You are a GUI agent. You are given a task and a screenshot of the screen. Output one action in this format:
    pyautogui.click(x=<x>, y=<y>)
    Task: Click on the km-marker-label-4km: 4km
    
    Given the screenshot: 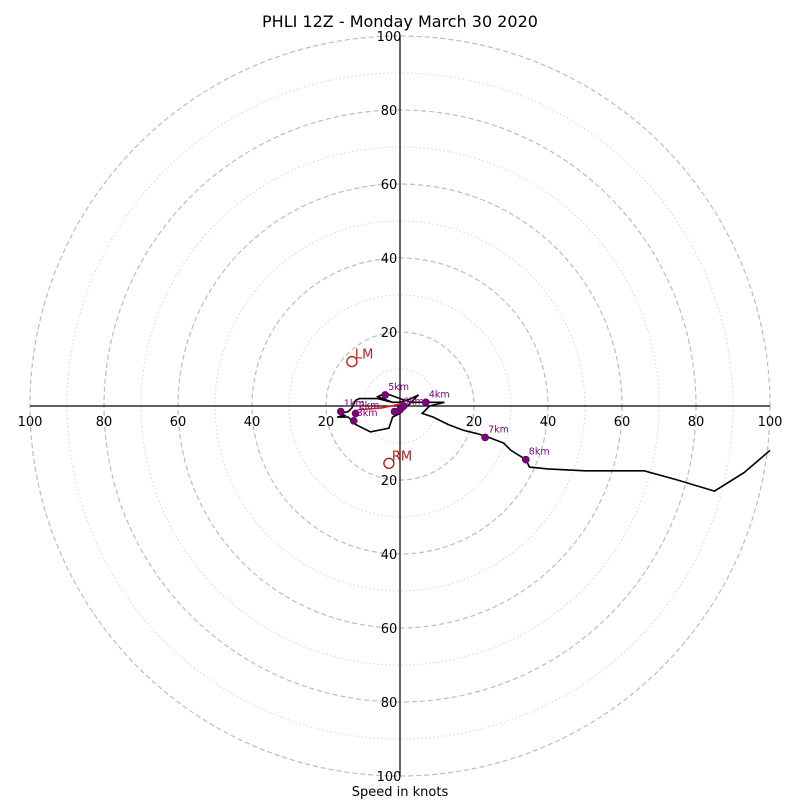 What is the action you would take?
    pyautogui.click(x=439, y=394)
    